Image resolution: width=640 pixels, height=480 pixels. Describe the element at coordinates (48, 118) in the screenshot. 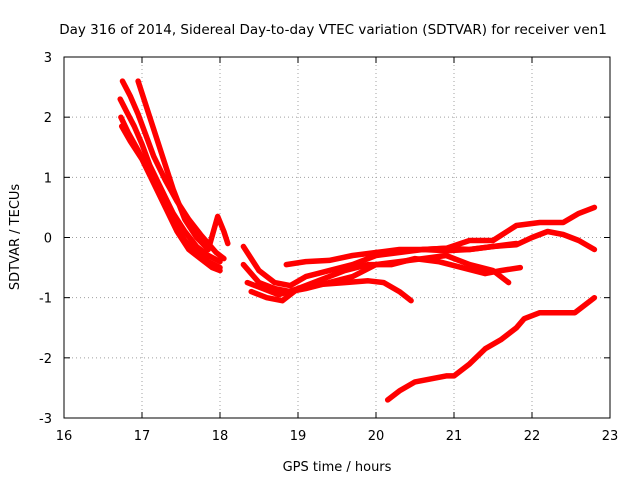

I see `y-tick-label: 2` at that location.